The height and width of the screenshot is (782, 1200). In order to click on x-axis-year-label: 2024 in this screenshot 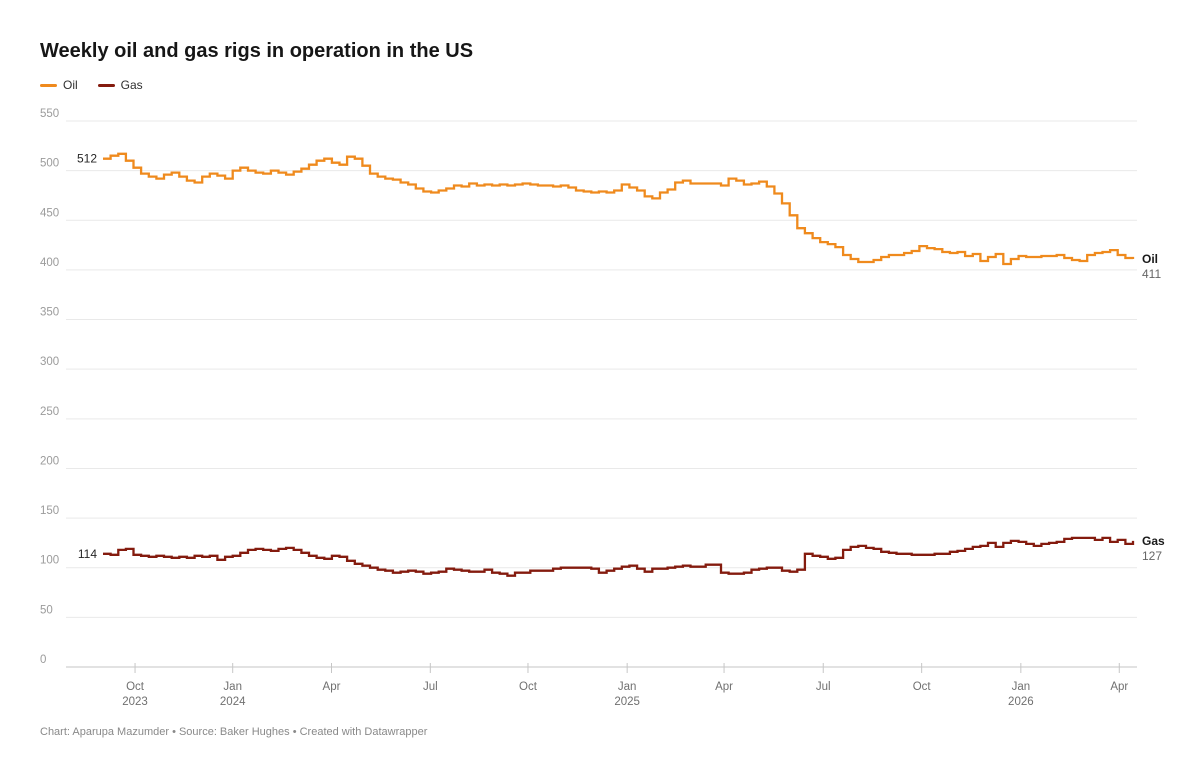, I will do `click(233, 702)`.